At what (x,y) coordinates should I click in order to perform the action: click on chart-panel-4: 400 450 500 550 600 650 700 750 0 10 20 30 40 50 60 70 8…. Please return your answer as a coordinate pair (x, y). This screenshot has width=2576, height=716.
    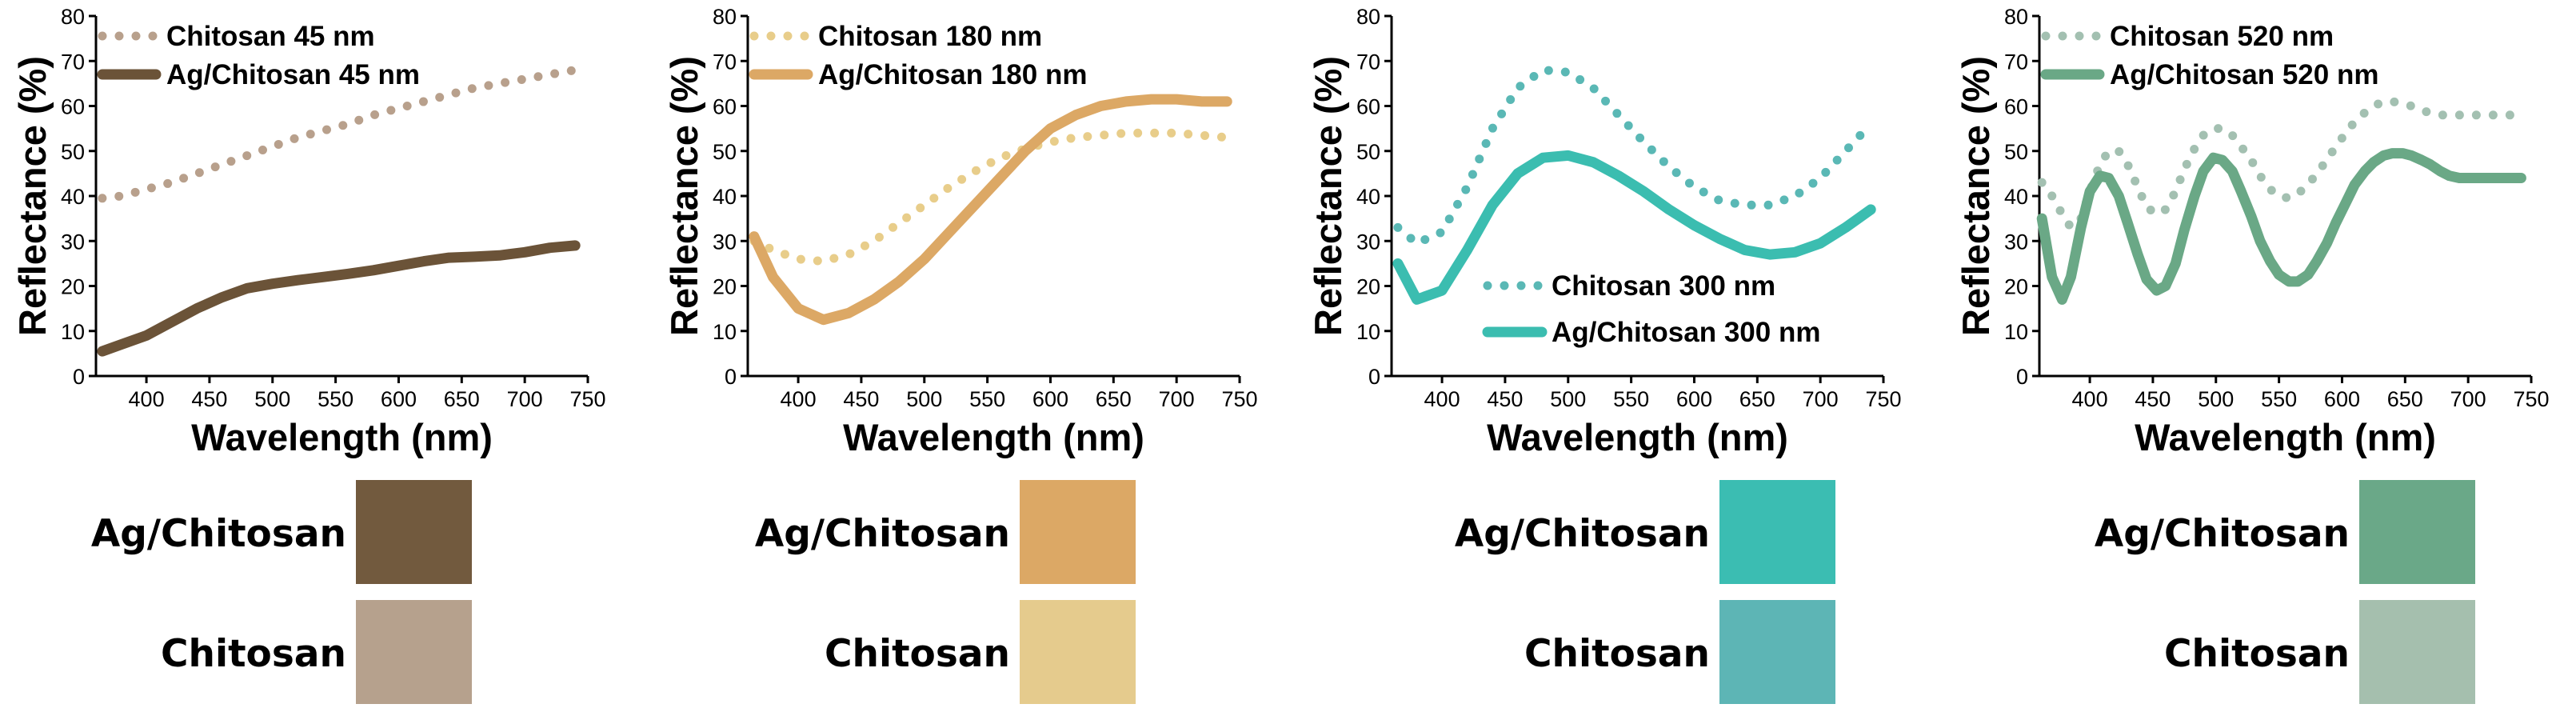
    Looking at the image, I should click on (2252, 231).